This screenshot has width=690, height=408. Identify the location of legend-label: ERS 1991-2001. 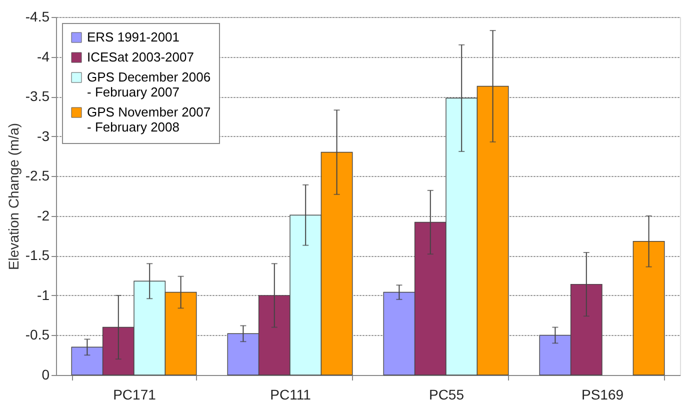
(133, 37).